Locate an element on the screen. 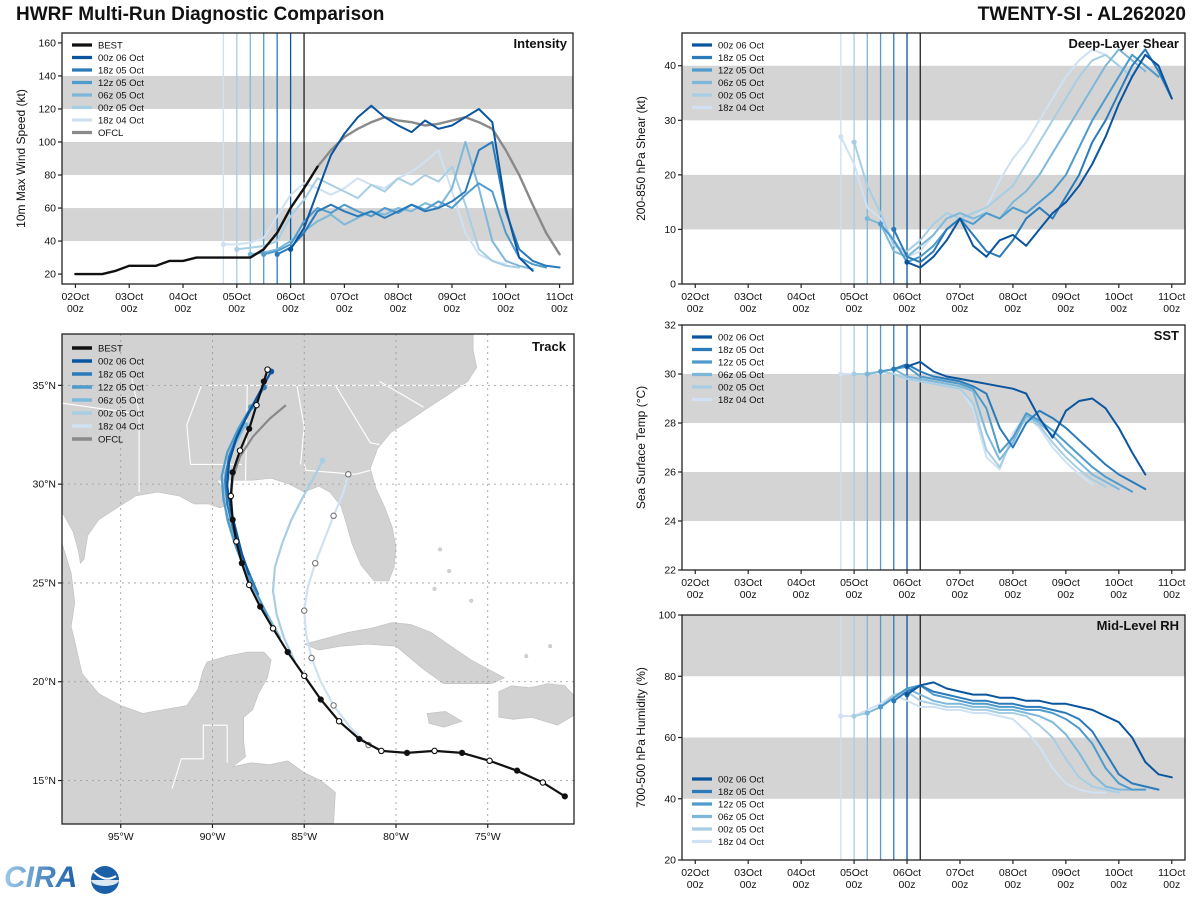 Image resolution: width=1200 pixels, height=900 pixels. svg-text: 75°W is located at coordinates (488, 837).